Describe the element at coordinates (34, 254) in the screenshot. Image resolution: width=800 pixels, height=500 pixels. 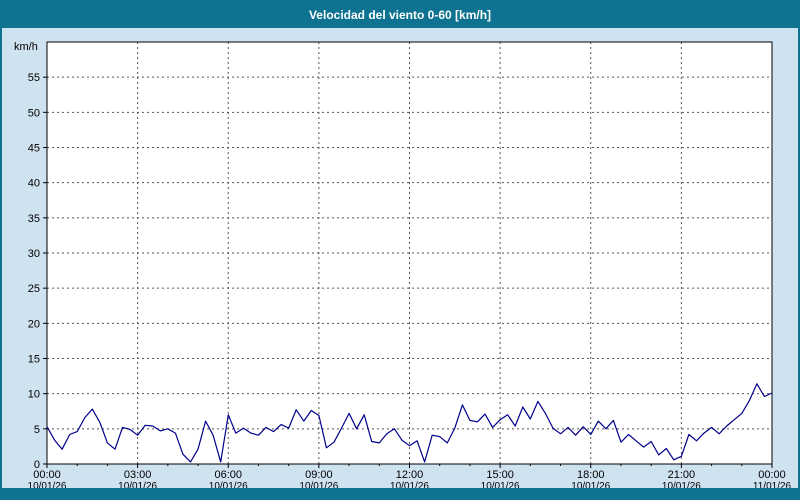
I see `y-axis-tick-label: 30` at that location.